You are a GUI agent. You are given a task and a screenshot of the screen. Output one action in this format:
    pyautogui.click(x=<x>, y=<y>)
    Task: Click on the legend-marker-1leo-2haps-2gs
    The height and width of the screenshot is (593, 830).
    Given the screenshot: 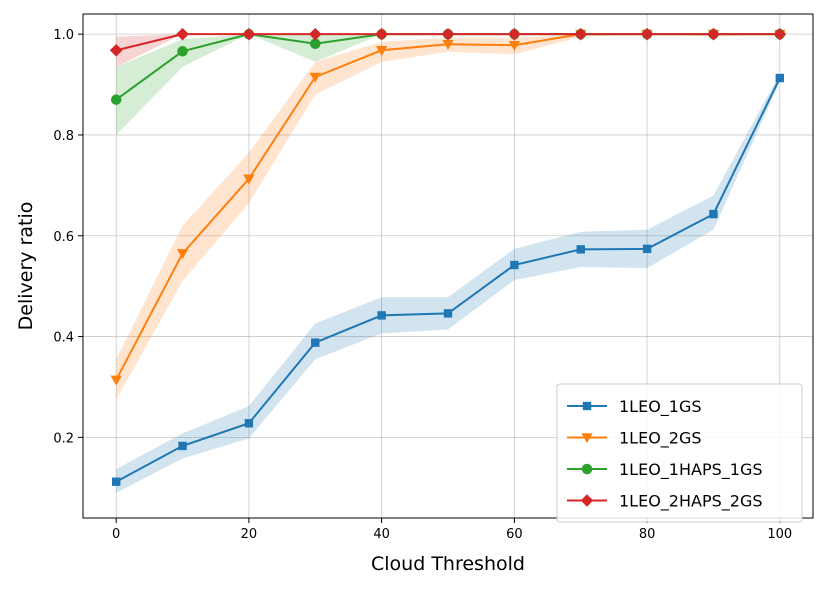 What is the action you would take?
    pyautogui.click(x=587, y=500)
    